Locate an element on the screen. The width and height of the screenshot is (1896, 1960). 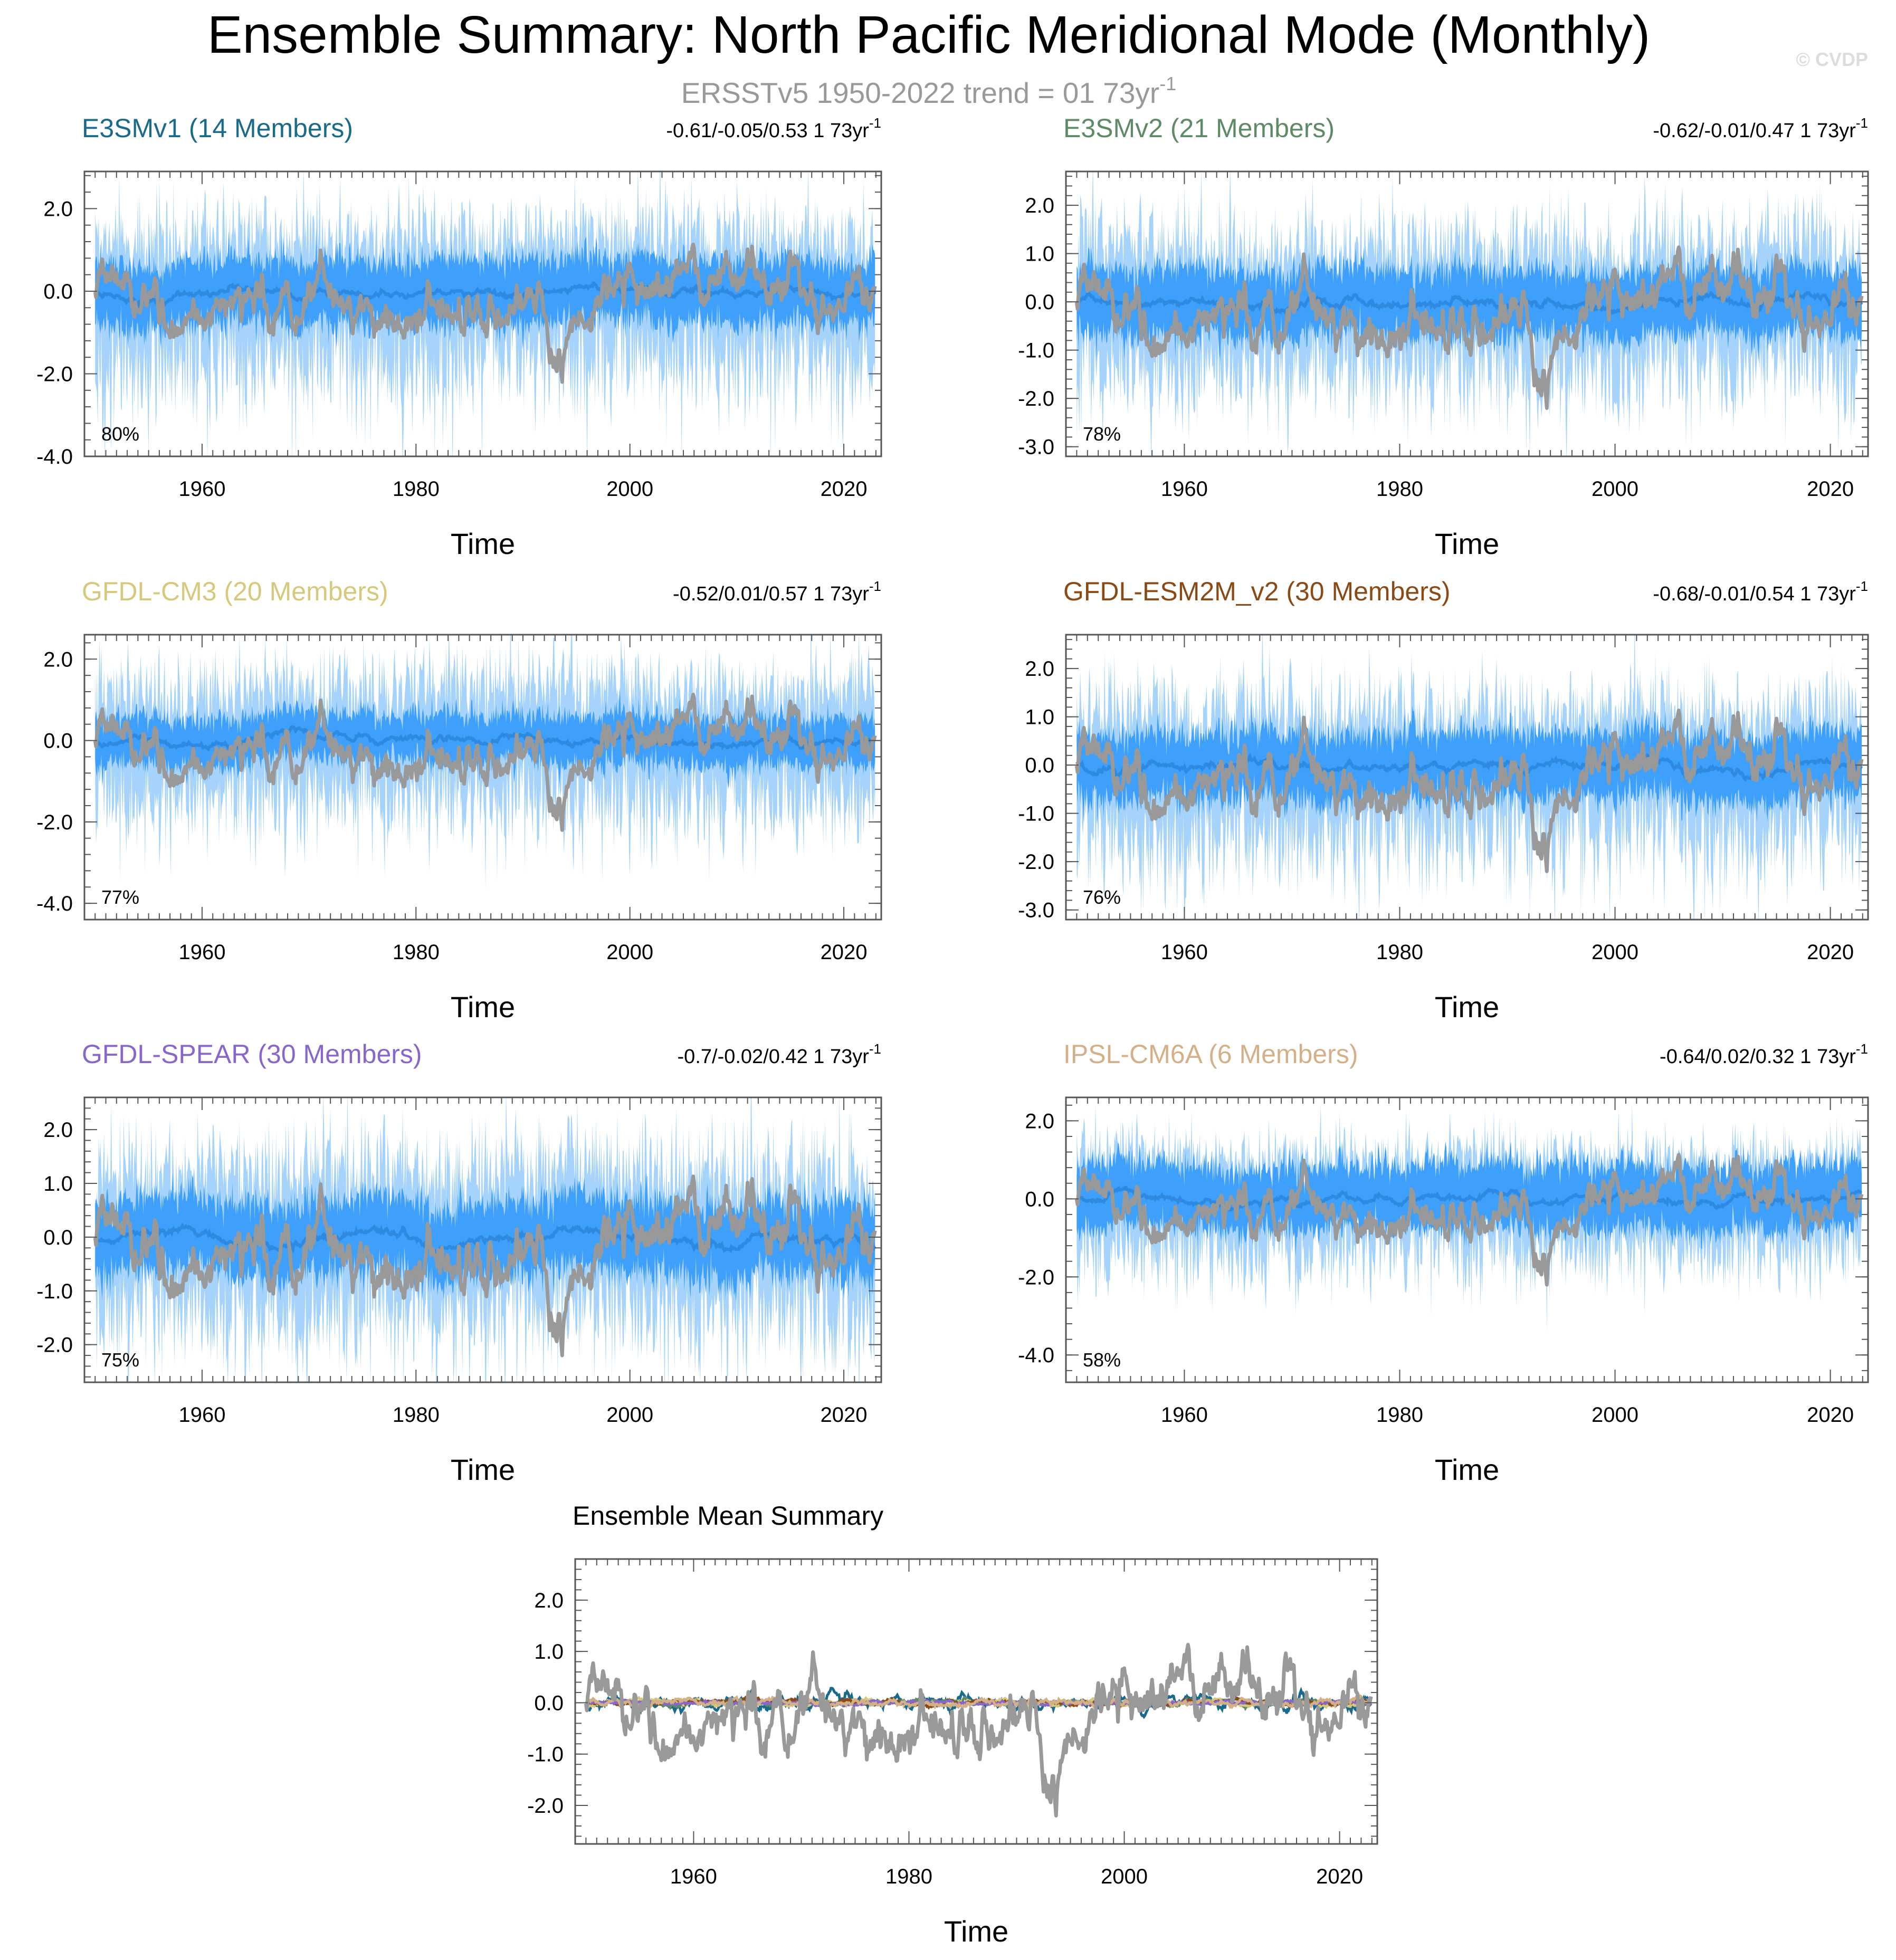
panel-e3smv1-x-tick-label: 1980 is located at coordinates (416, 489).